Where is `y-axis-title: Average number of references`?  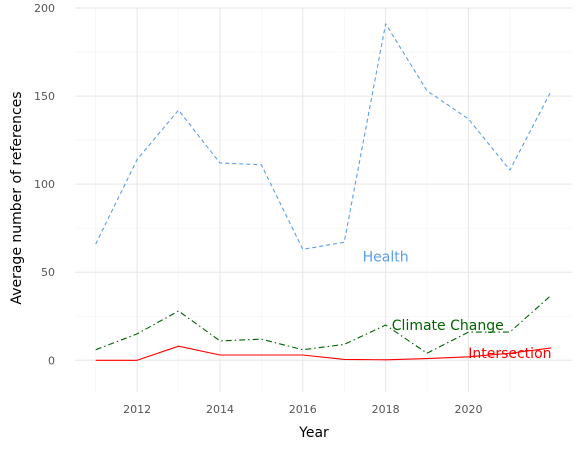 y-axis-title: Average number of references is located at coordinates (17, 197).